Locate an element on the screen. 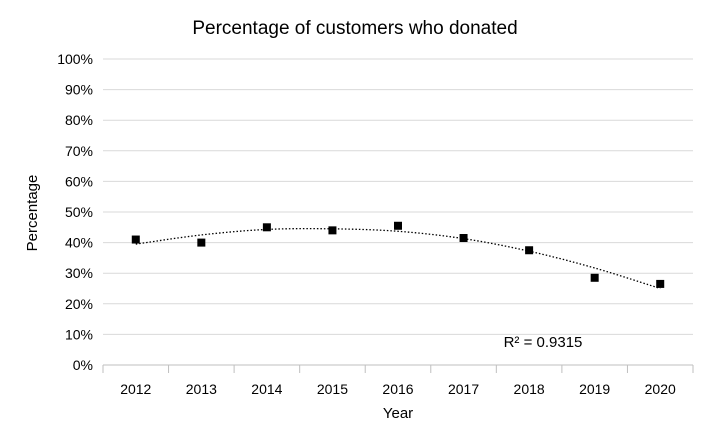  y-tick-label: 40% is located at coordinates (79, 243).